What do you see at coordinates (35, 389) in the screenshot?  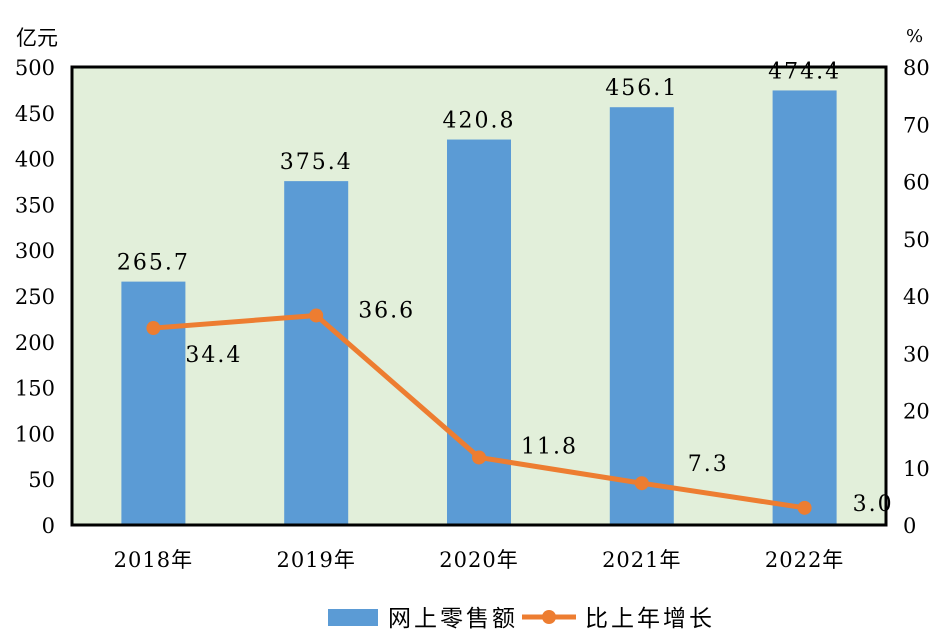 I see `left-tick-label: 150` at bounding box center [35, 389].